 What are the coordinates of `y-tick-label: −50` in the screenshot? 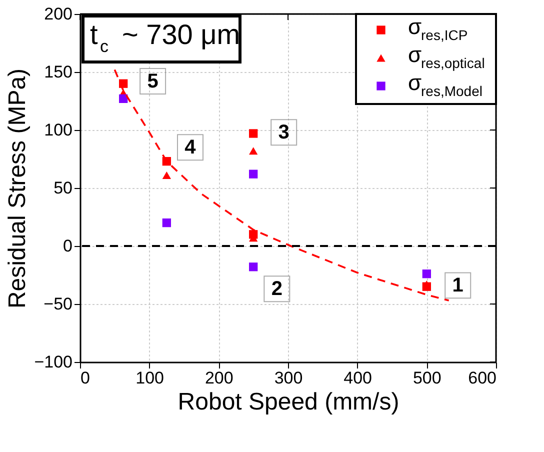 It's located at (58, 304).